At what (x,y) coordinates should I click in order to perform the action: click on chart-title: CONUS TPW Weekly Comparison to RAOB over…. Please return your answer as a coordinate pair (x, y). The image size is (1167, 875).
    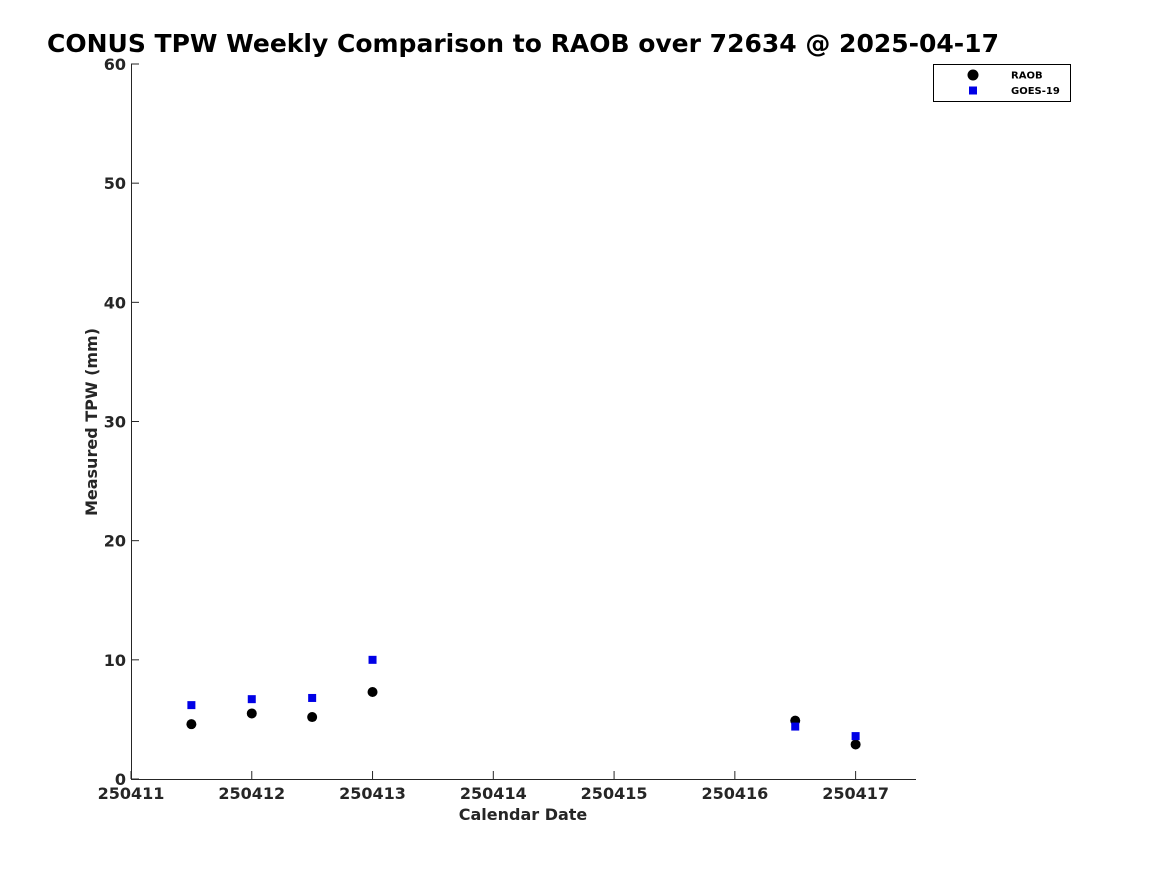
    Looking at the image, I should click on (523, 43).